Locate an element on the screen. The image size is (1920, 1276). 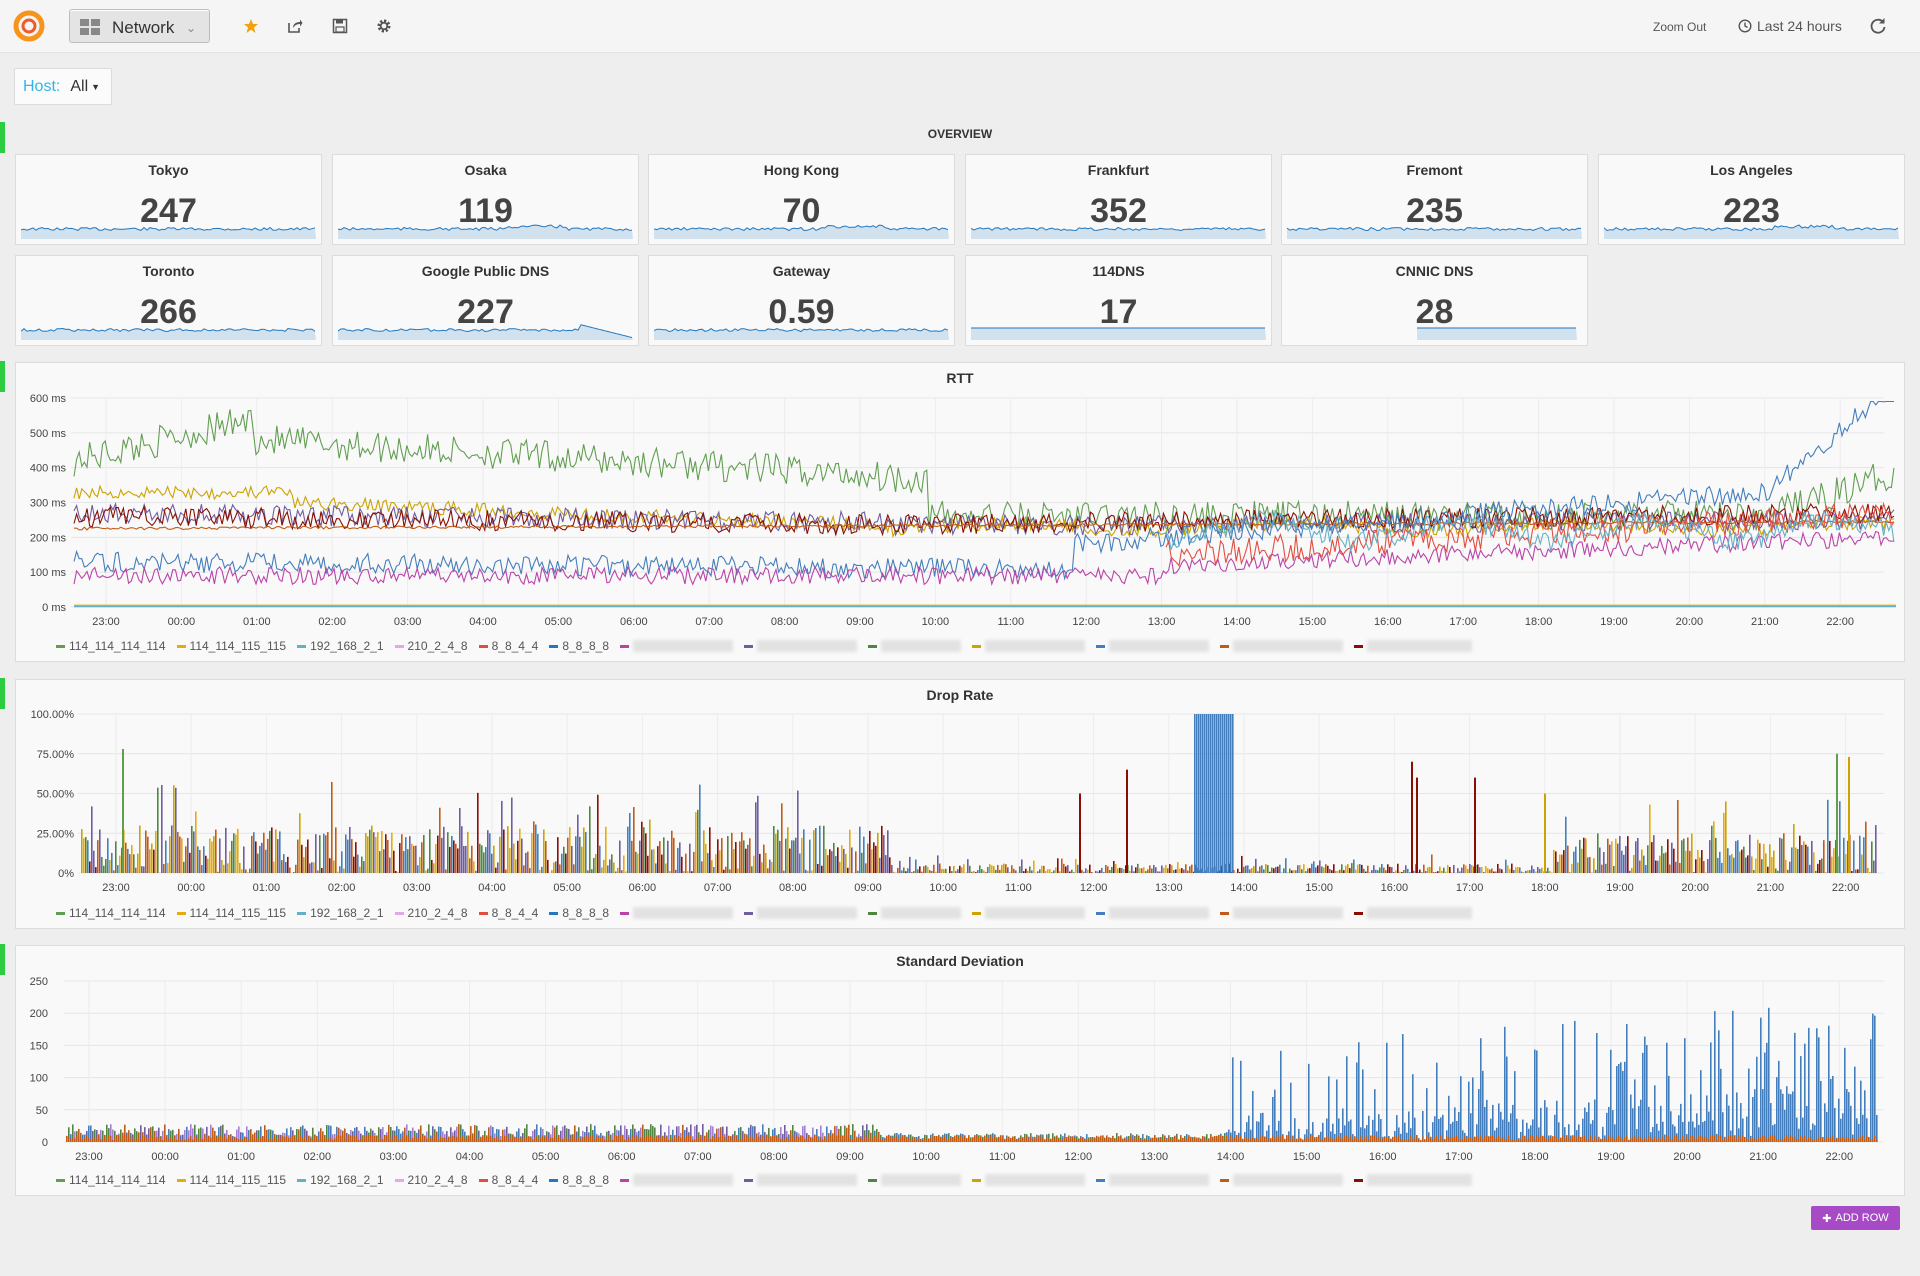
add-row-button: ✚ ADD ROW is located at coordinates (1855, 1218).